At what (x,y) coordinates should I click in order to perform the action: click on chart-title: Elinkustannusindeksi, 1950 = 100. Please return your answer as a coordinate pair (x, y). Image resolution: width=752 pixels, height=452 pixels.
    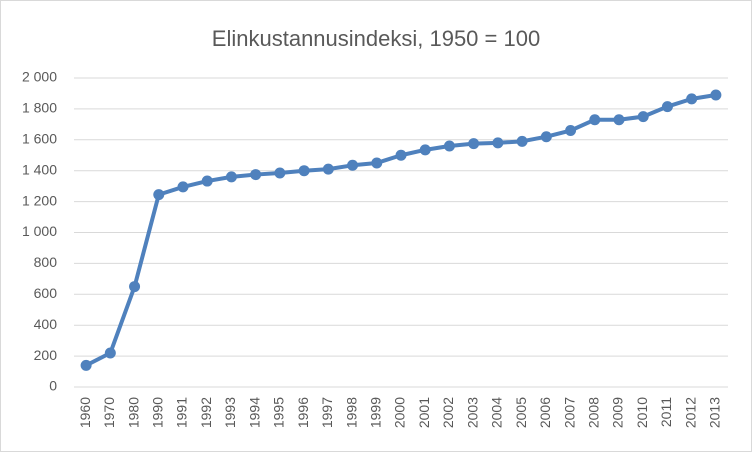
    Looking at the image, I should click on (376, 38).